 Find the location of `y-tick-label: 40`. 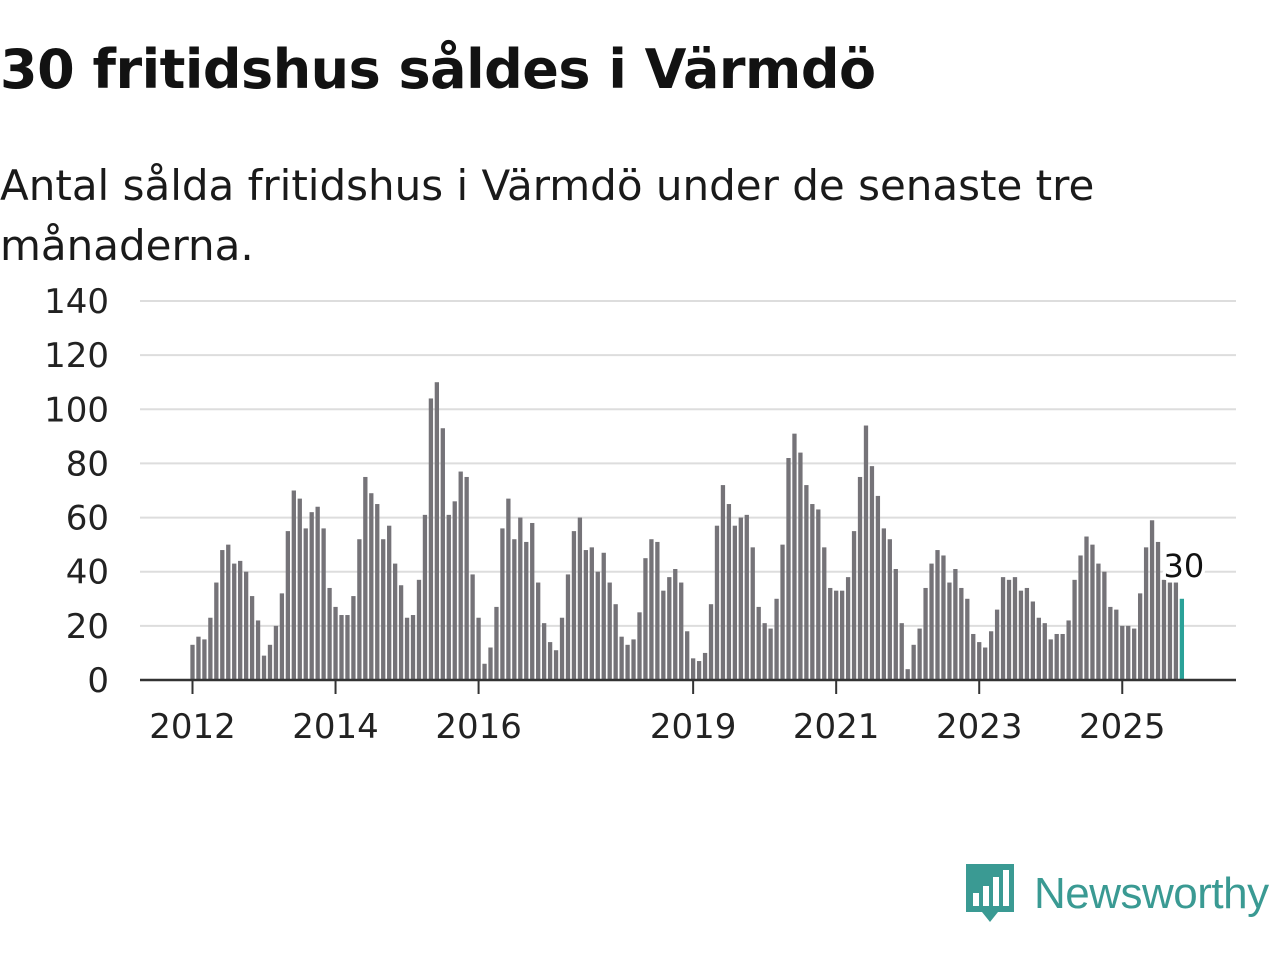

y-tick-label: 40 is located at coordinates (87, 573).